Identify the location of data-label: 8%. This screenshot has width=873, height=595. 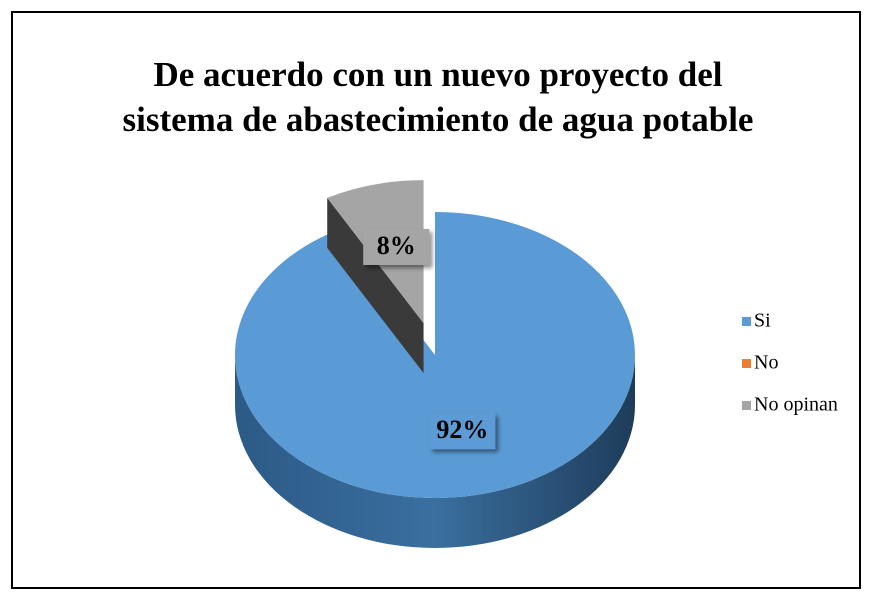
(396, 245).